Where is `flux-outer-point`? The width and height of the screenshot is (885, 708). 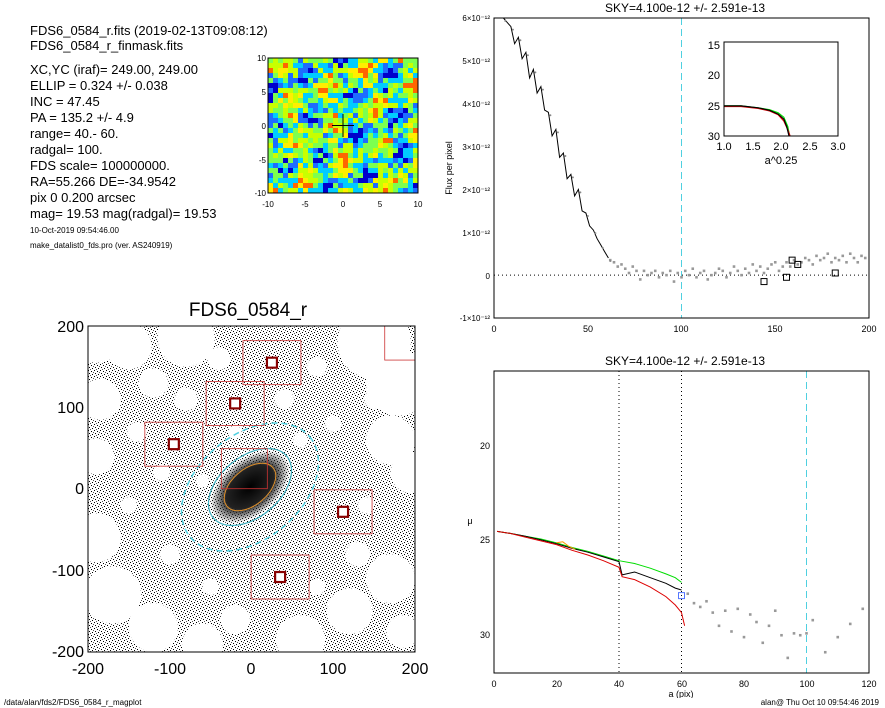
flux-outer-point is located at coordinates (663, 273).